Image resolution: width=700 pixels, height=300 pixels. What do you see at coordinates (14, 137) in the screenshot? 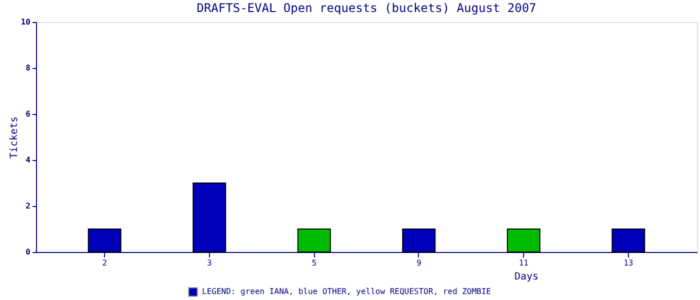
I see `y-axis-title: Tickets` at bounding box center [14, 137].